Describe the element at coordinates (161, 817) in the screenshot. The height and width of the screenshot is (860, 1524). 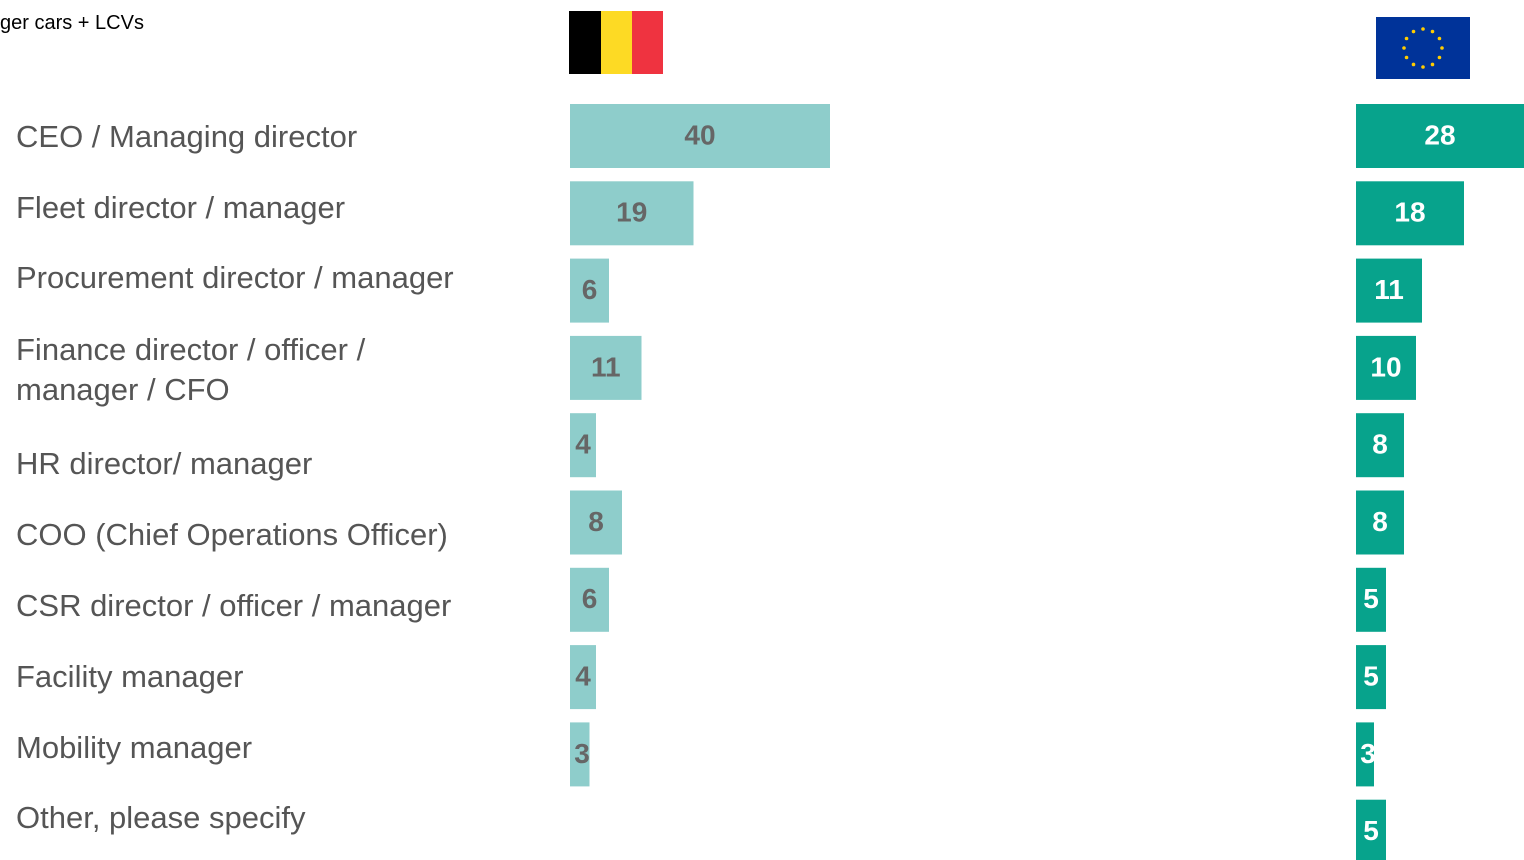
I see `category-label: Other, please specify` at that location.